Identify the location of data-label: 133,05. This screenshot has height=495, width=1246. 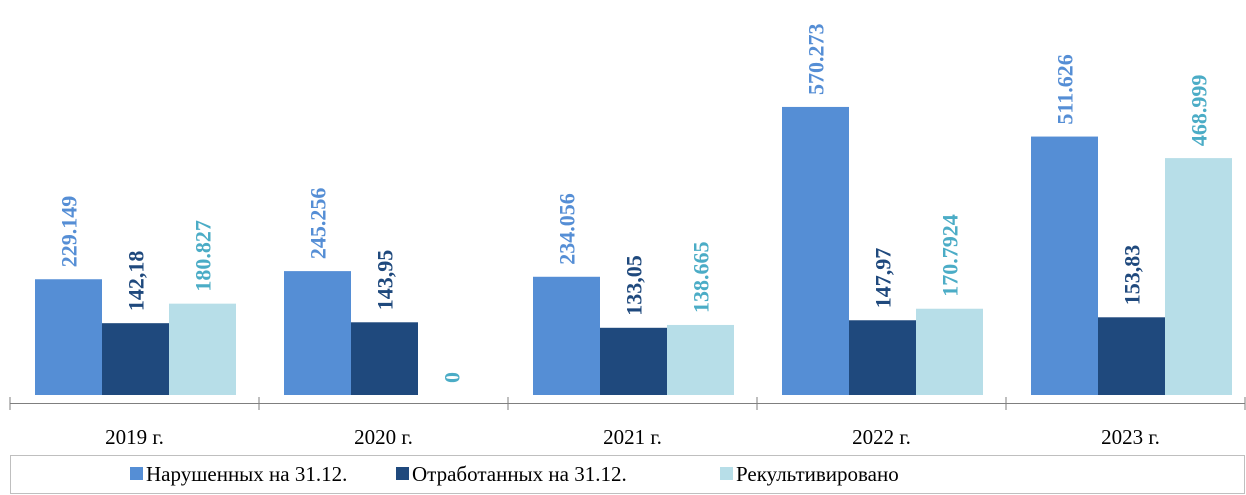
(634, 285).